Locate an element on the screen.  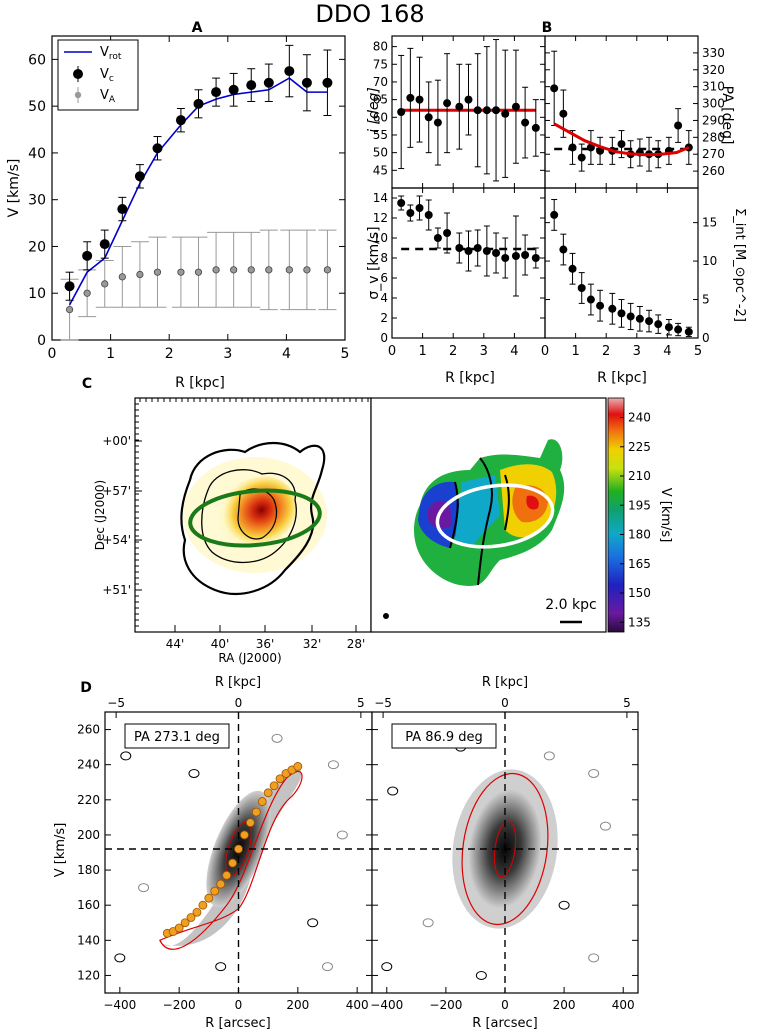
velocity-field-map is located at coordinates (482, 531).